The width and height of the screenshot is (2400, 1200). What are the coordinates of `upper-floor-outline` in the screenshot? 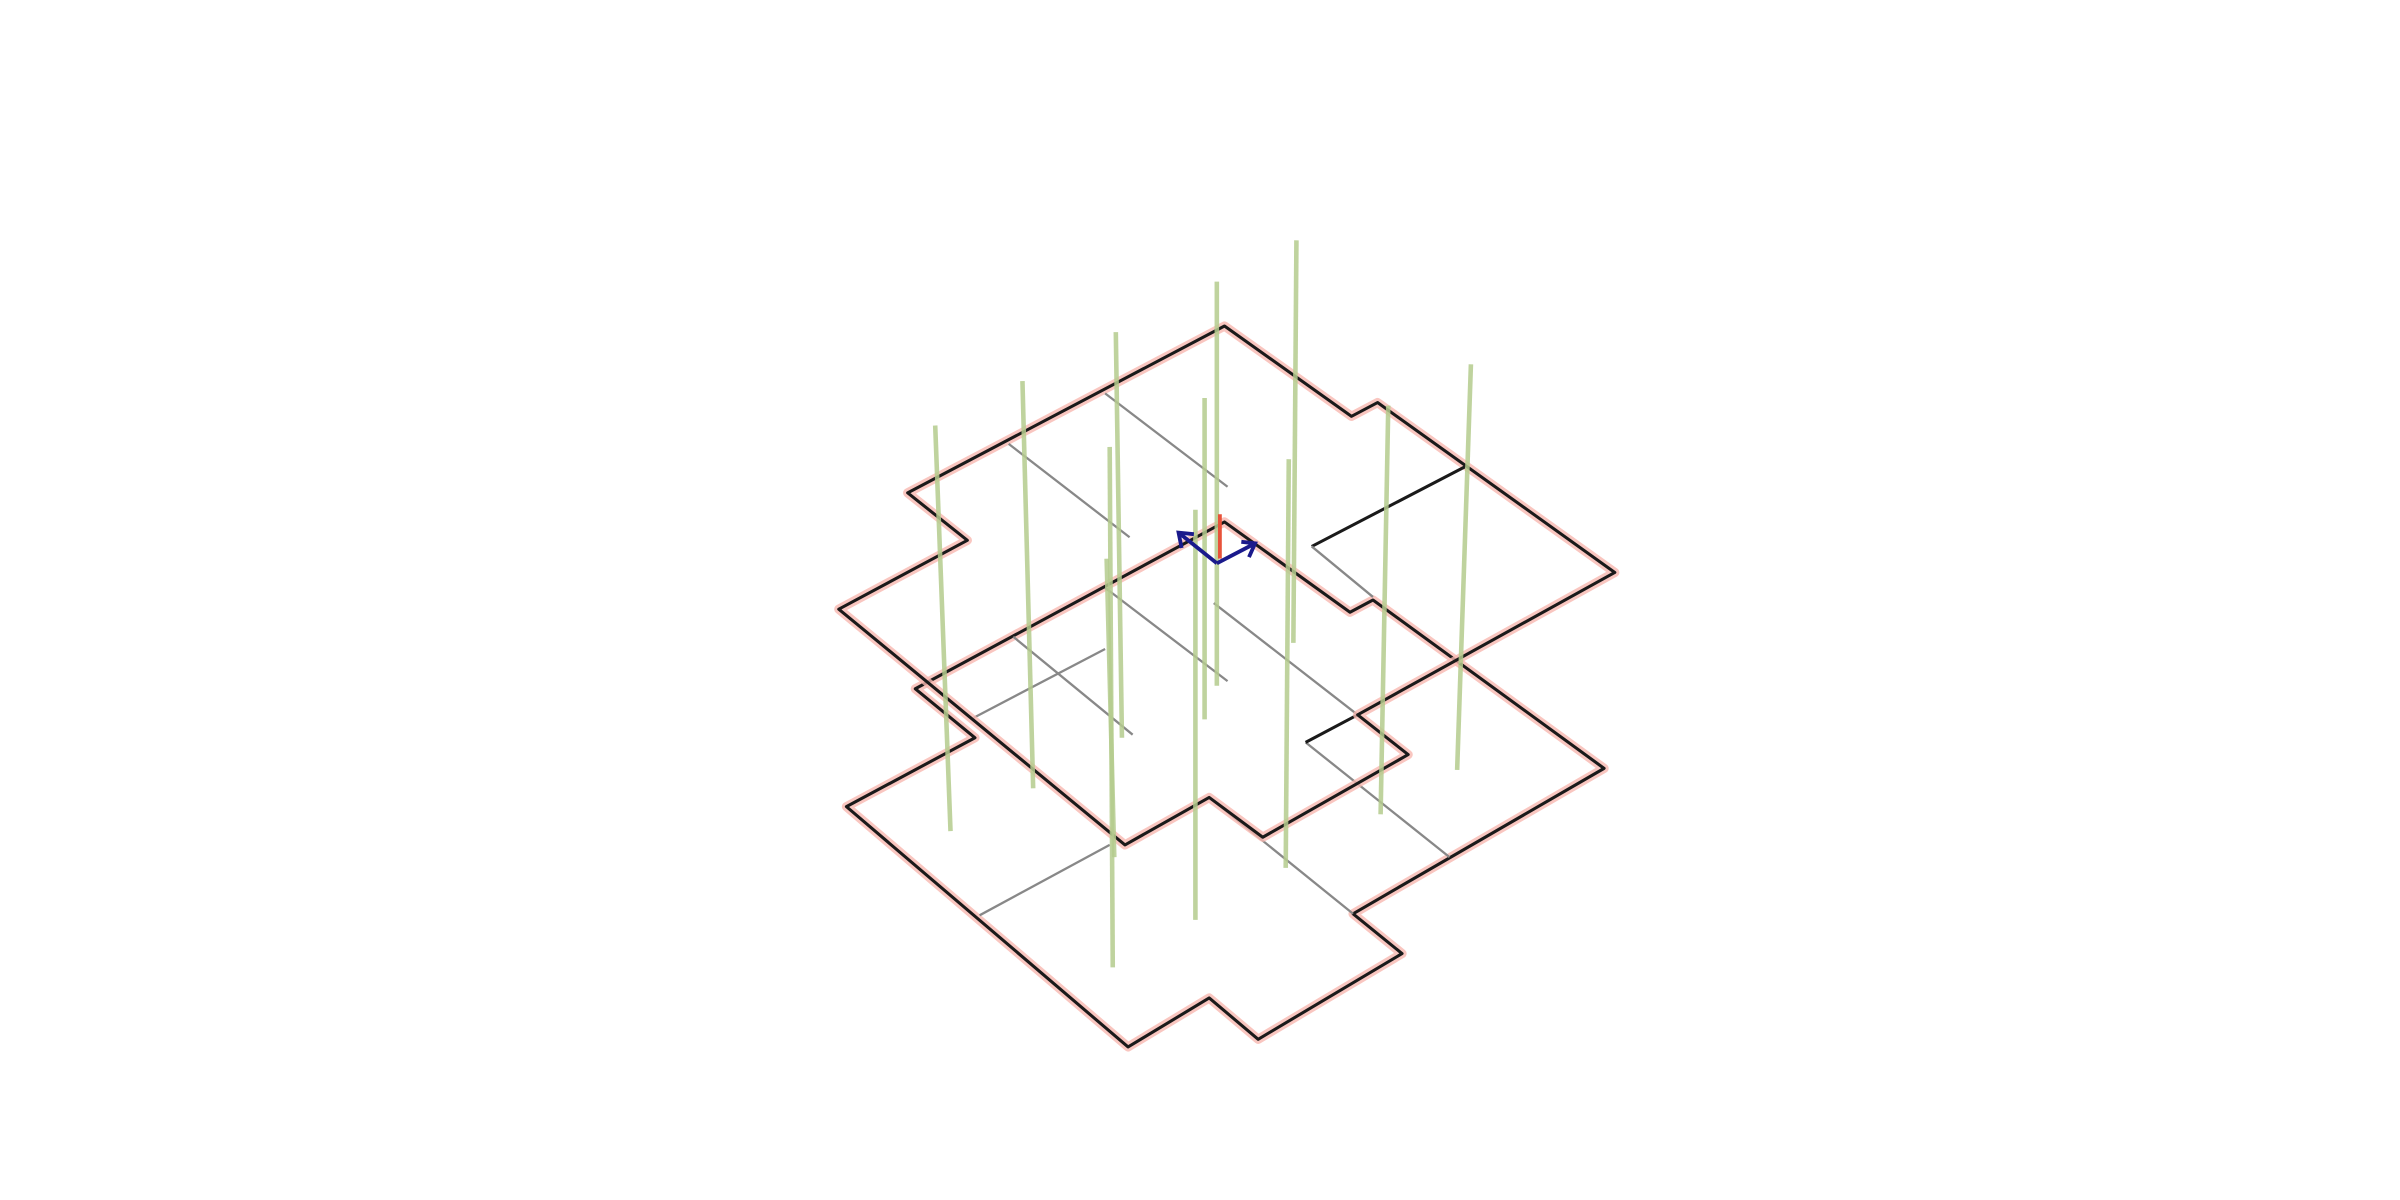 It's located at (1227, 585).